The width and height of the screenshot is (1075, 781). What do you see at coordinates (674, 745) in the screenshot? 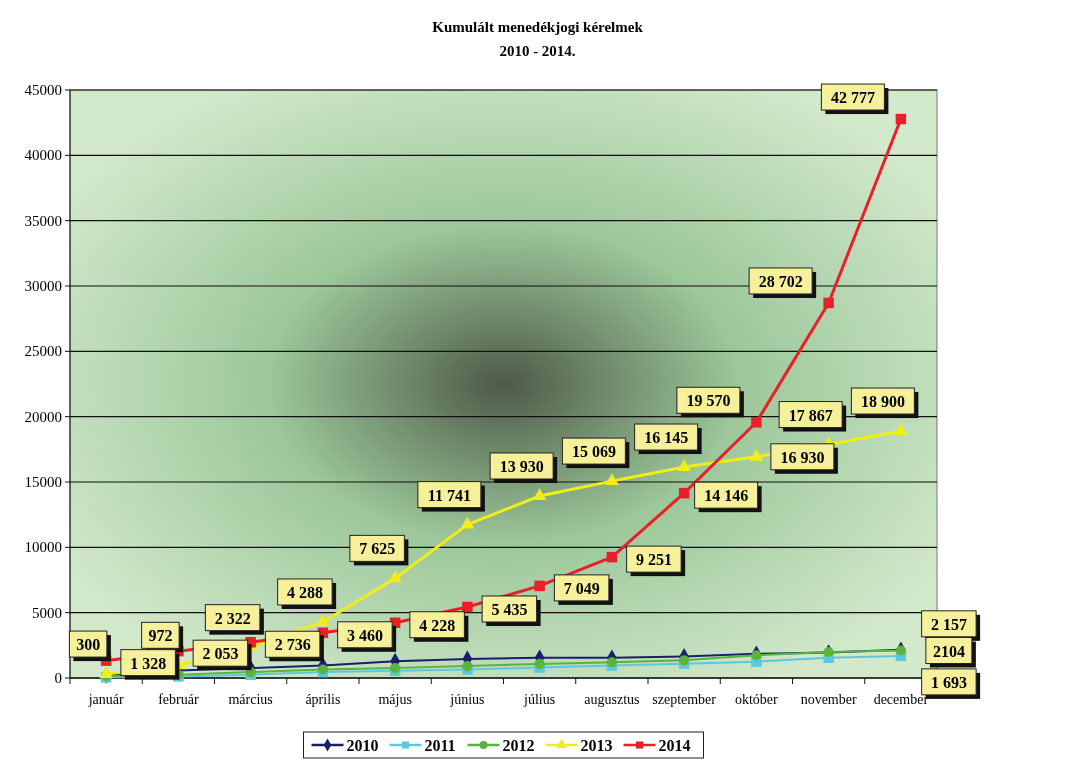
I see `legend-label: 2014` at bounding box center [674, 745].